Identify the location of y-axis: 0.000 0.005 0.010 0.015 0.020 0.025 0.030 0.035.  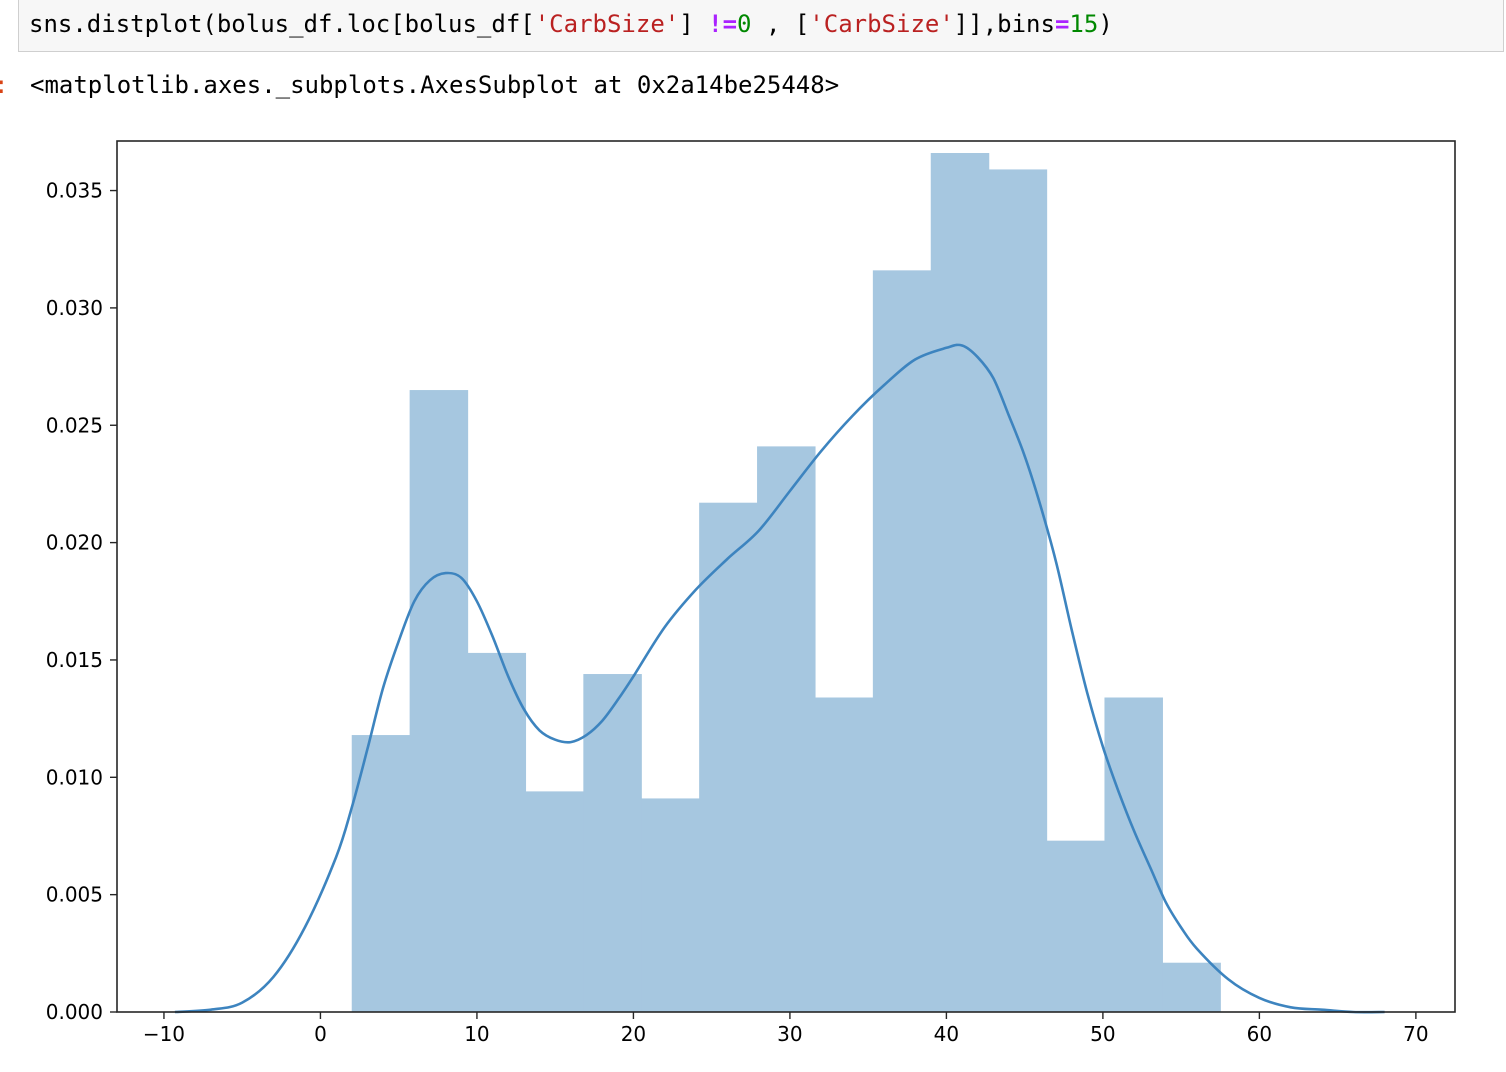
(81, 601).